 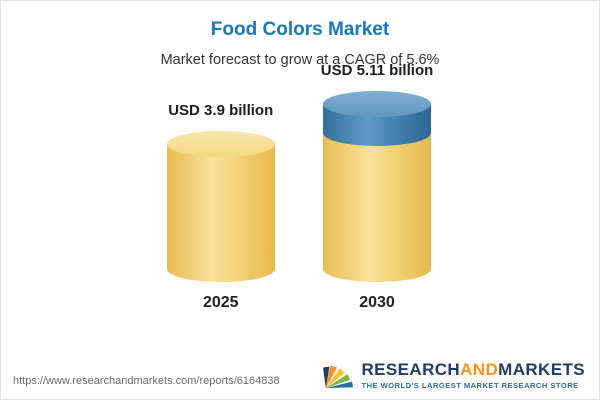 What do you see at coordinates (300, 29) in the screenshot?
I see `chart-title: Food Colors Market` at bounding box center [300, 29].